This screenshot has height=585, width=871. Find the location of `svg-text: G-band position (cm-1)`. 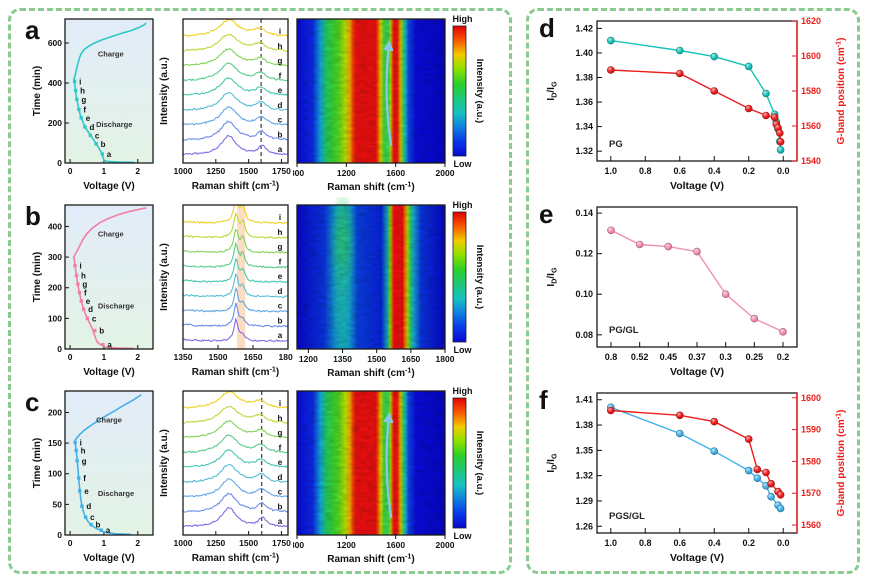

svg-text: G-band position (cm-1) is located at coordinates (841, 463).